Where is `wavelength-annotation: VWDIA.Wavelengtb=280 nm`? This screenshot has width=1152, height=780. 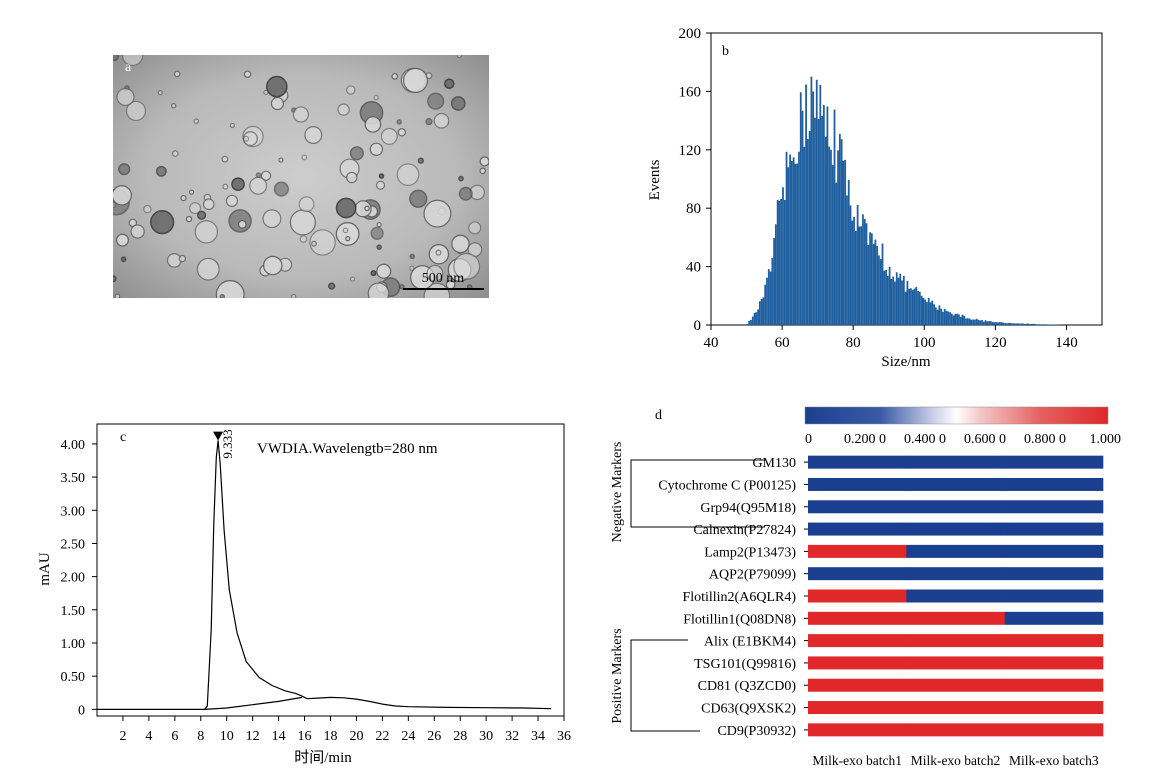
wavelength-annotation: VWDIA.Wavelengtb=280 nm is located at coordinates (347, 449).